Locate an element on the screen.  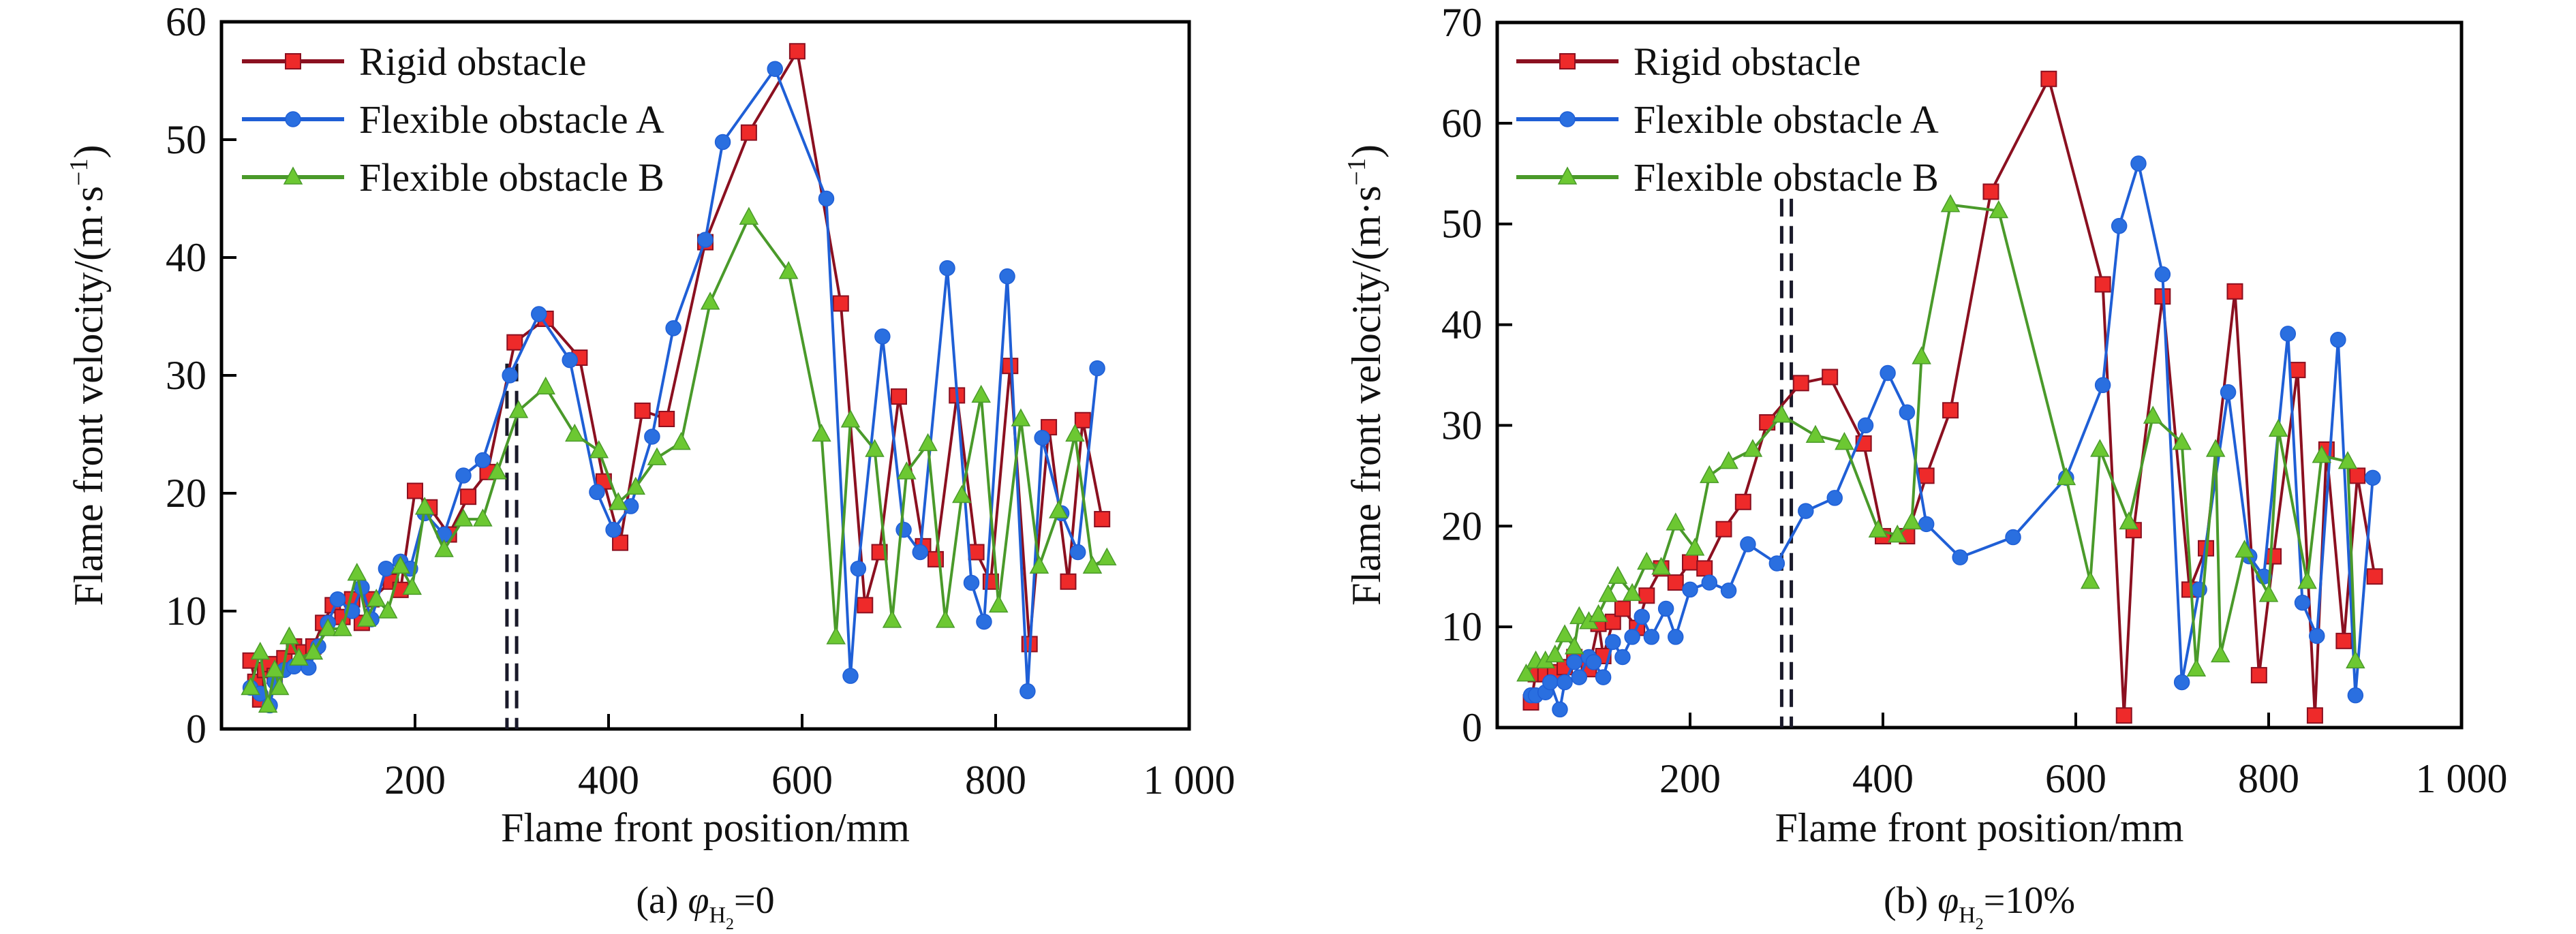
y-tick-label: 40 is located at coordinates (186, 257).